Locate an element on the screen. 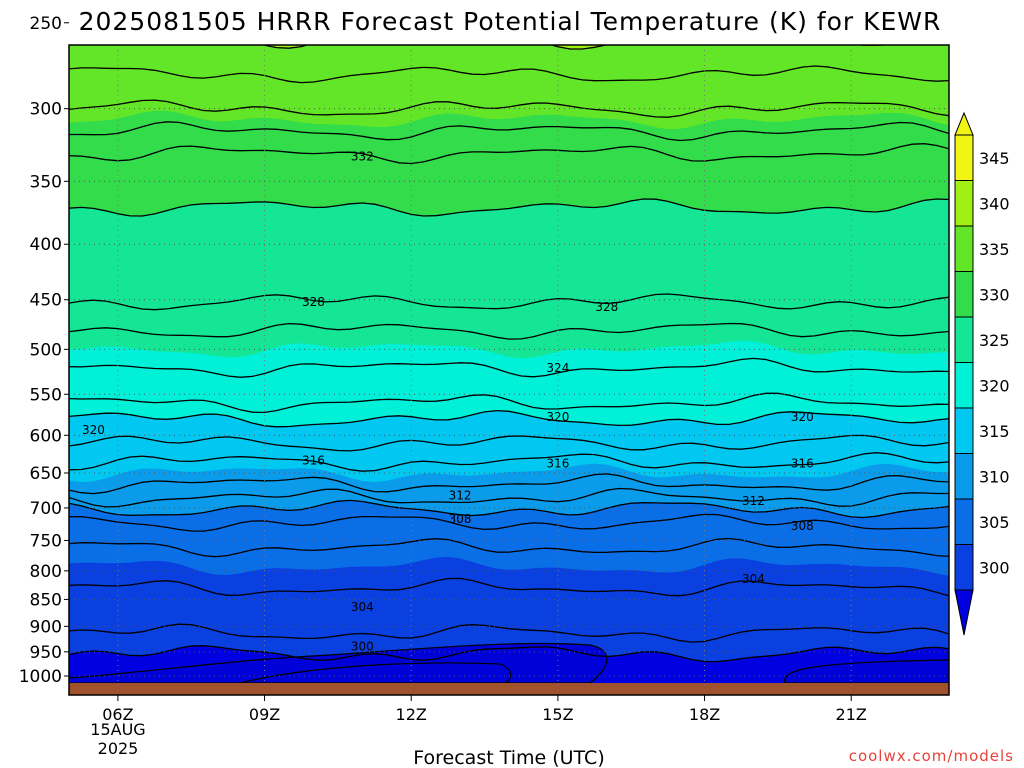 Image resolution: width=1024 pixels, height=768 pixels. contour-label-text: 324 is located at coordinates (557, 368).